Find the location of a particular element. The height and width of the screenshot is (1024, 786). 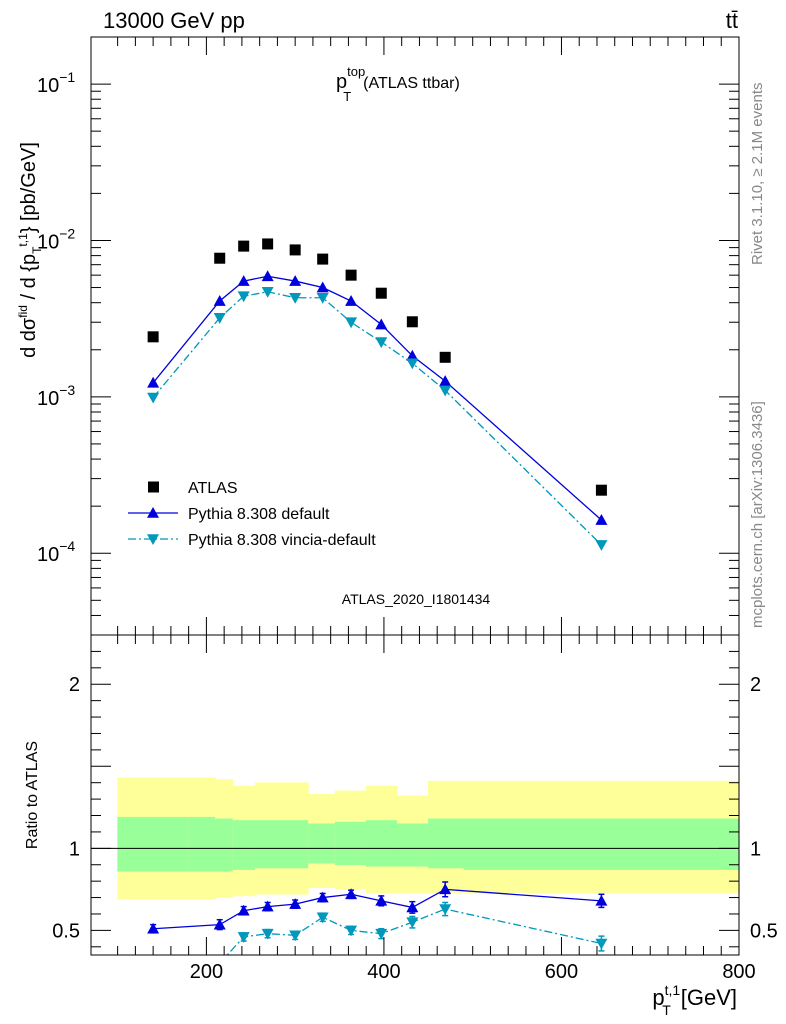

ratio-ytick-label-left: 2 is located at coordinates (74, 685).